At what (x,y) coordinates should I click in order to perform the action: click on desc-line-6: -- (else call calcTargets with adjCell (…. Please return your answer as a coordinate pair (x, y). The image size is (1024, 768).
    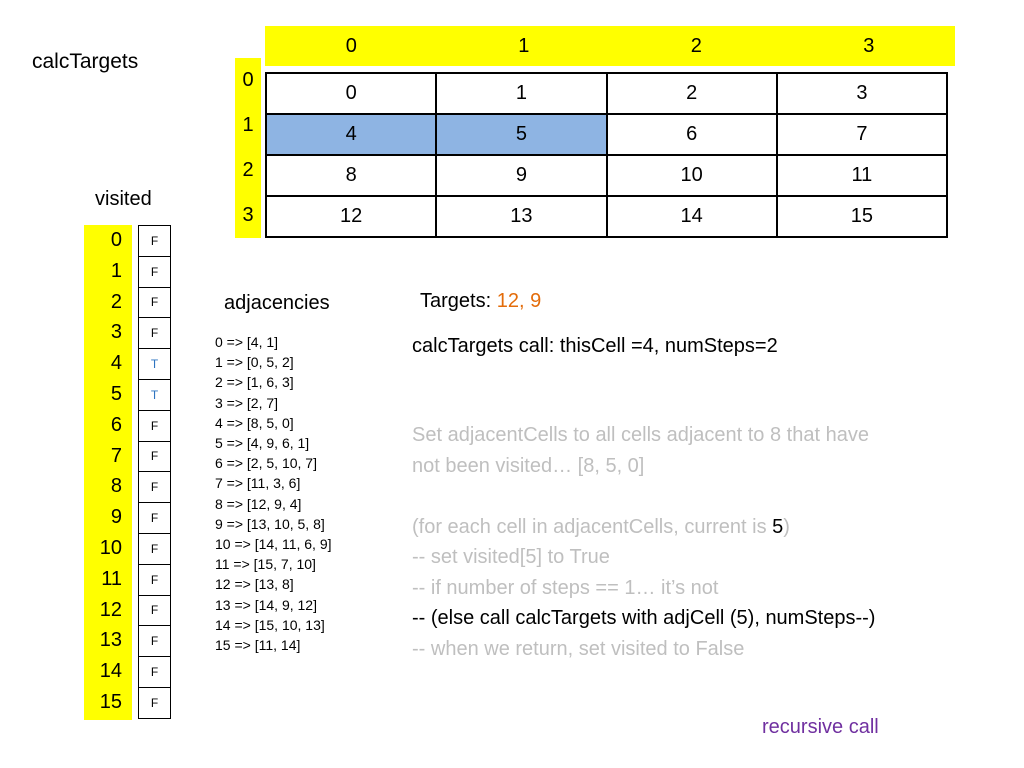
    Looking at the image, I should click on (644, 618).